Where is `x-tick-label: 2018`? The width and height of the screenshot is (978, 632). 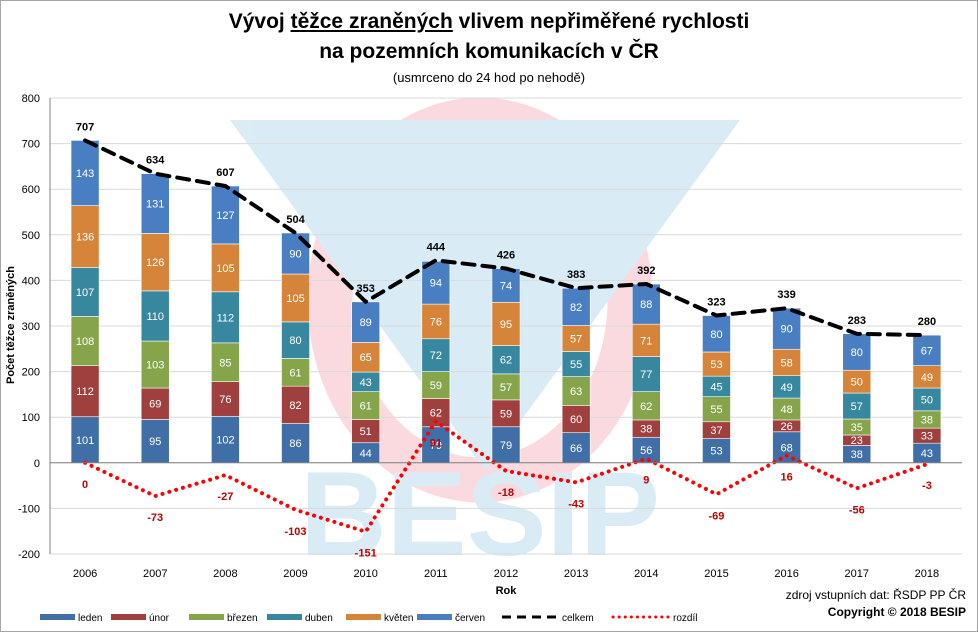
x-tick-label: 2018 is located at coordinates (927, 574).